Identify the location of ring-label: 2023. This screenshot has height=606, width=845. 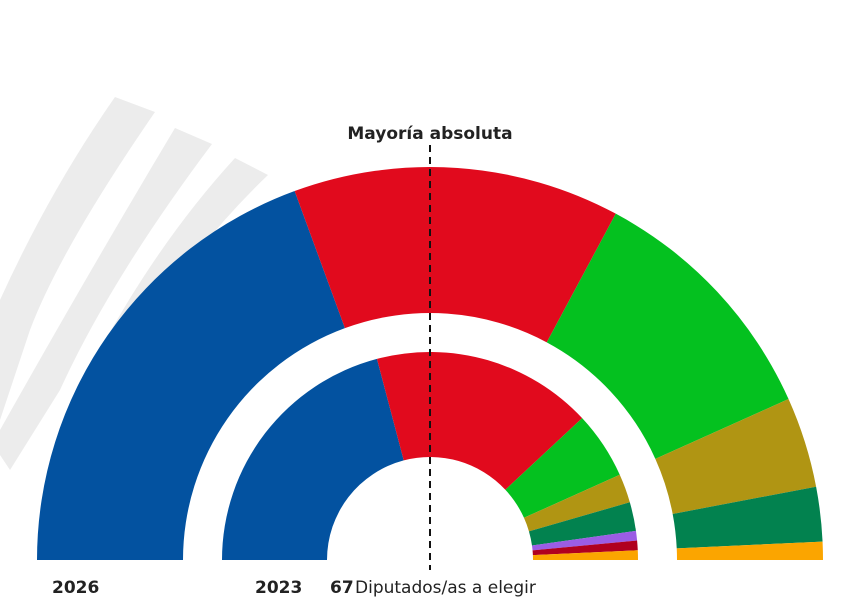
(278, 588).